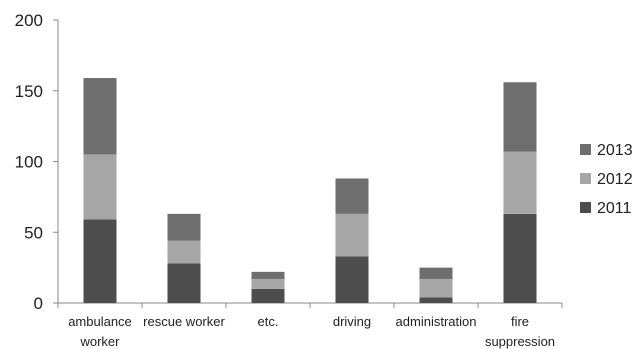 This screenshot has height=349, width=639. Describe the element at coordinates (29, 162) in the screenshot. I see `y-tick-label: 100` at that location.